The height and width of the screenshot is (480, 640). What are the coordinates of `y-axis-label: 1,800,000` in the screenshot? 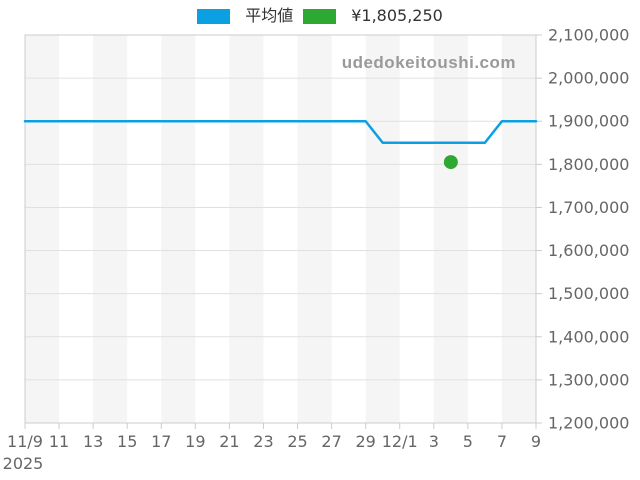 It's located at (588, 164).